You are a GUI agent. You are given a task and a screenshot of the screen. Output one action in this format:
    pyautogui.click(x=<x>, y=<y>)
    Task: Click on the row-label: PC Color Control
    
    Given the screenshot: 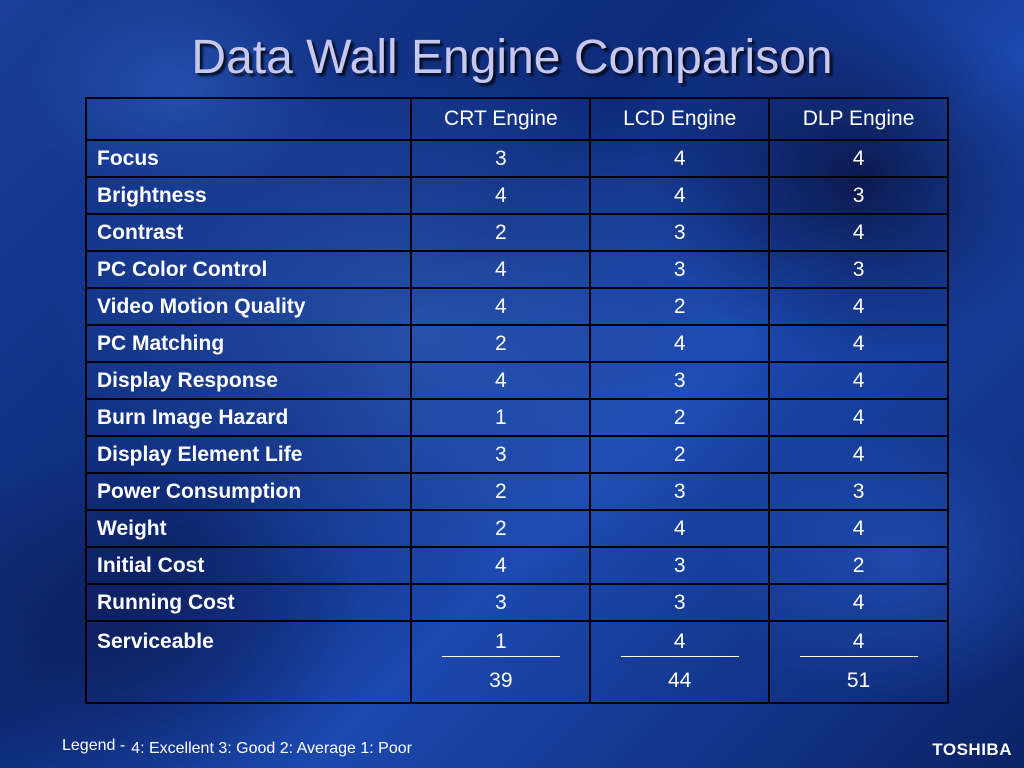 What is the action you would take?
    pyautogui.click(x=248, y=269)
    